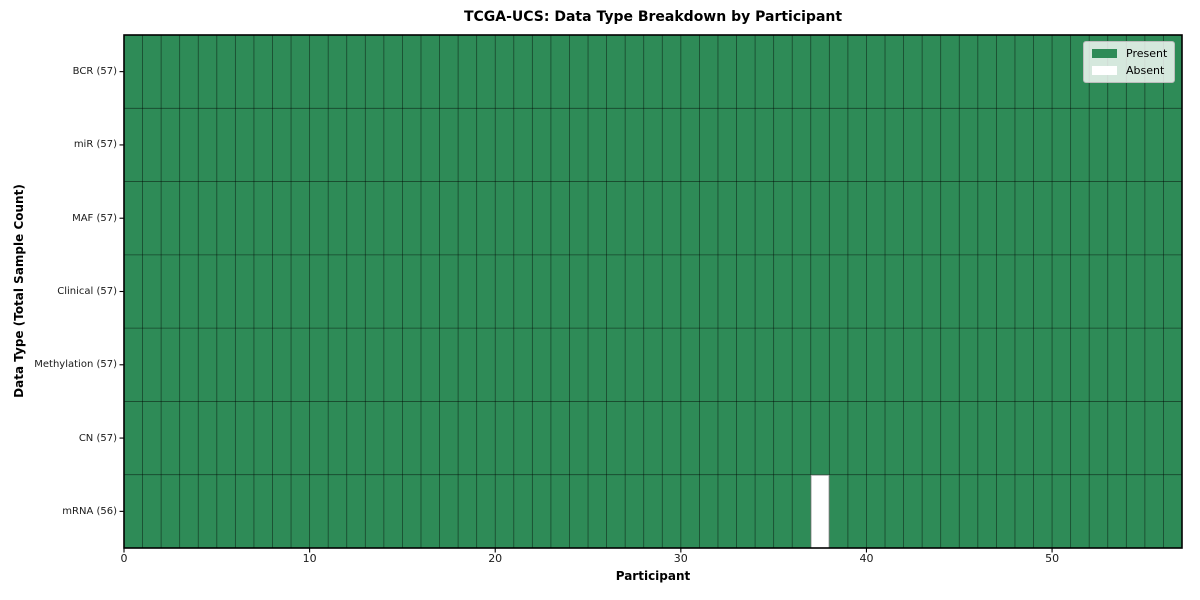 The height and width of the screenshot is (600, 1200). I want to click on y-tick-label: BCR (57), so click(94, 72).